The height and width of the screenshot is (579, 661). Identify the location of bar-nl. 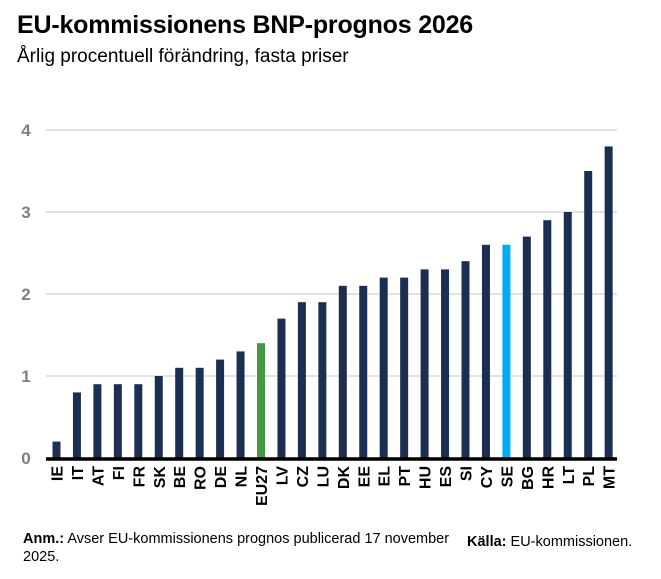
(240, 404).